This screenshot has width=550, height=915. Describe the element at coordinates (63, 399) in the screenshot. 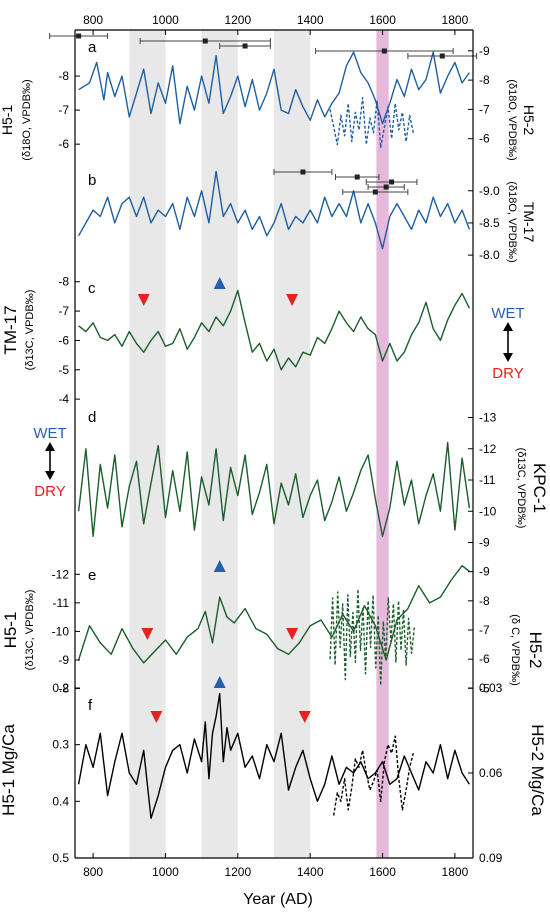

I see `y-tick-label-left-c-4: -4` at that location.